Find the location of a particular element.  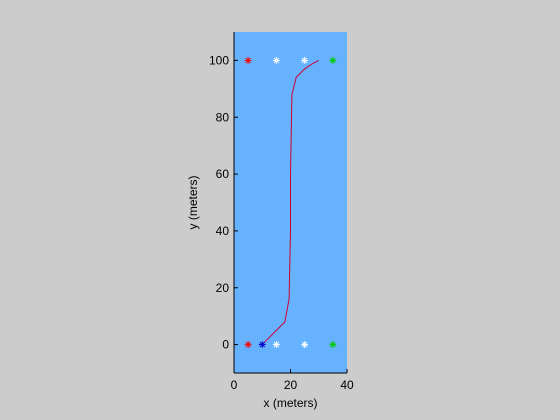

plot-layer is located at coordinates (290, 202).